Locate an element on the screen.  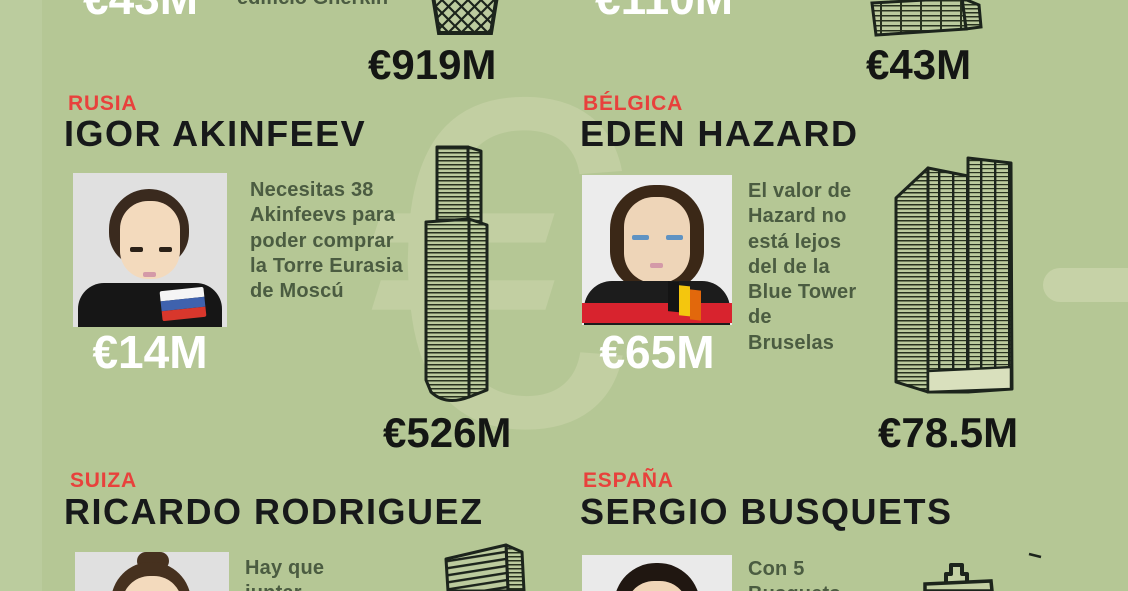
left-edge-highlight is located at coordinates (21, 295).